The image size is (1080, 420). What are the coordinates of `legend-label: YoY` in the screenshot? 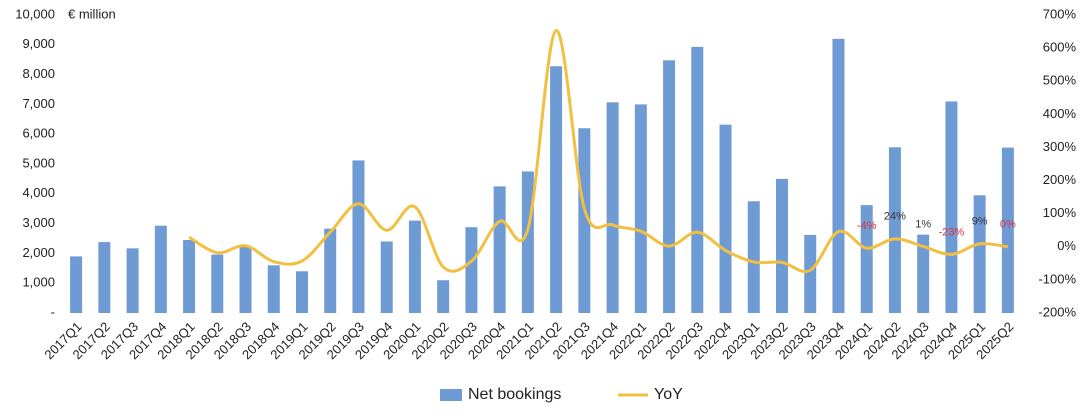 It's located at (668, 394).